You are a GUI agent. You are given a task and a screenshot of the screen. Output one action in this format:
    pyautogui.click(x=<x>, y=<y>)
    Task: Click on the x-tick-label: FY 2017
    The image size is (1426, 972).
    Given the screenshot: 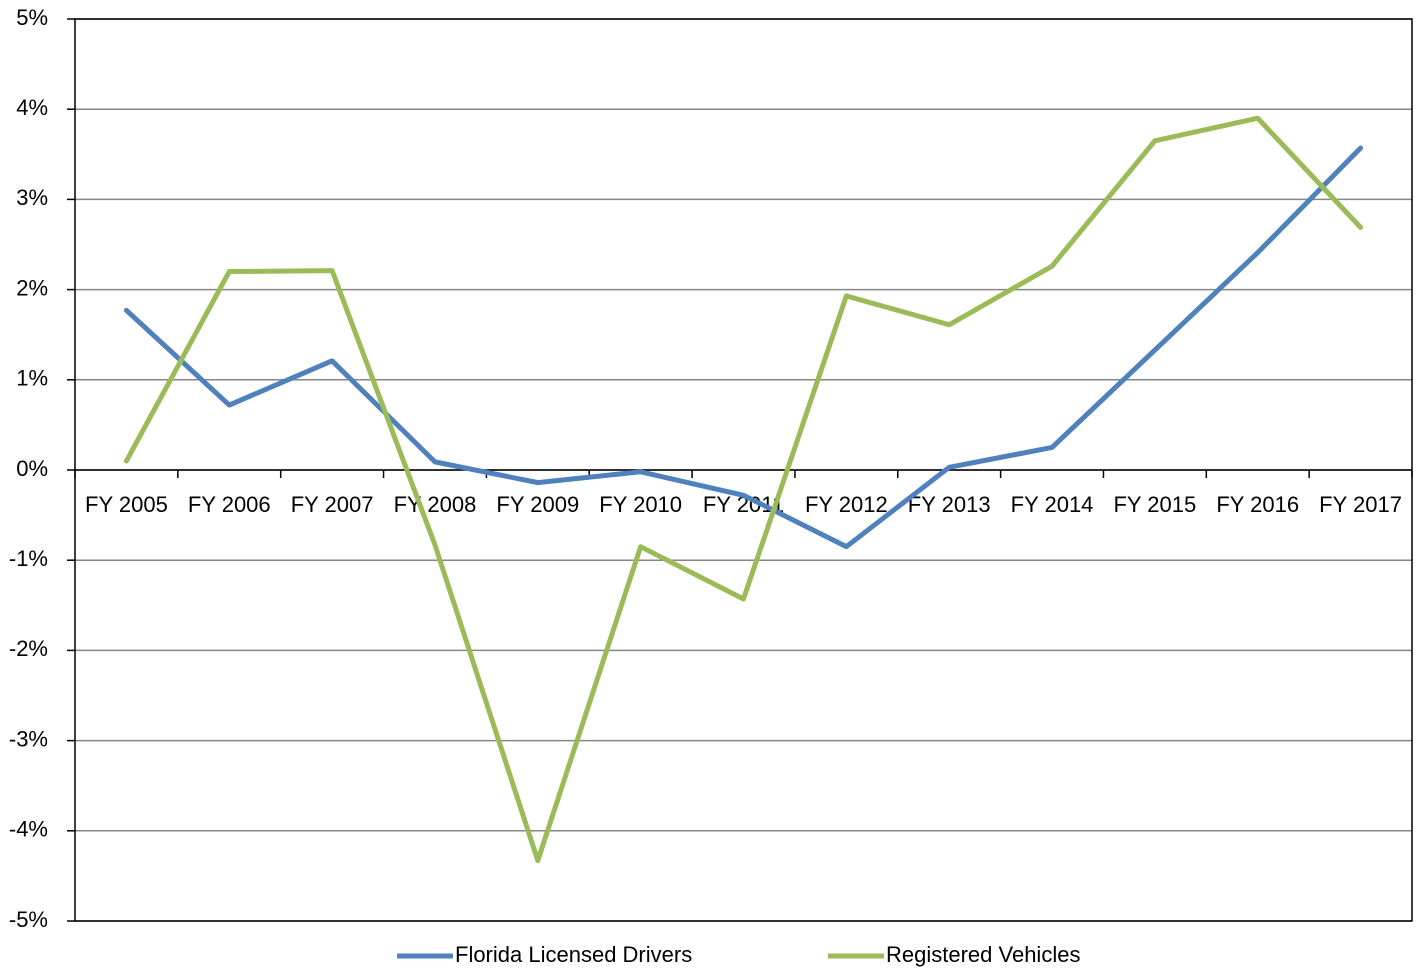 What is the action you would take?
    pyautogui.click(x=1360, y=504)
    